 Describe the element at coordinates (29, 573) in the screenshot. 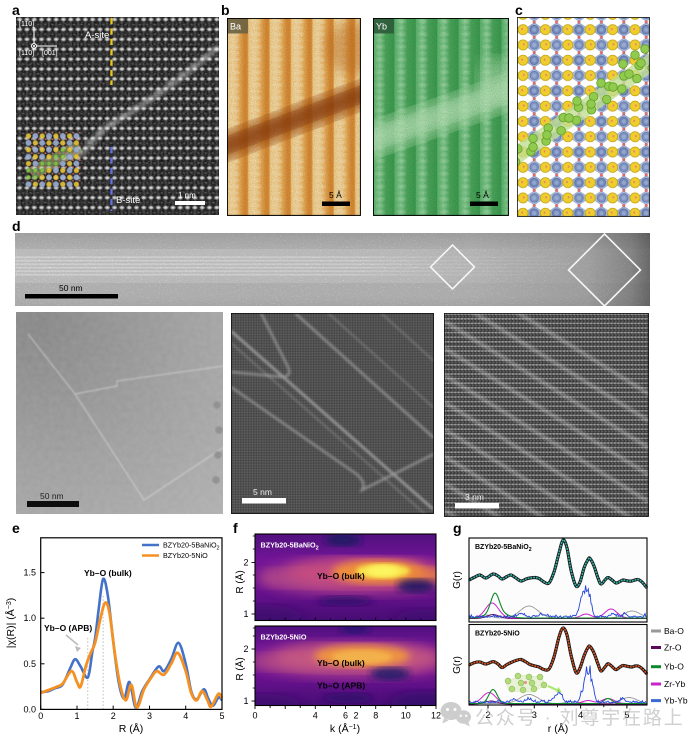

I see `svg-text: 1.5` at that location.